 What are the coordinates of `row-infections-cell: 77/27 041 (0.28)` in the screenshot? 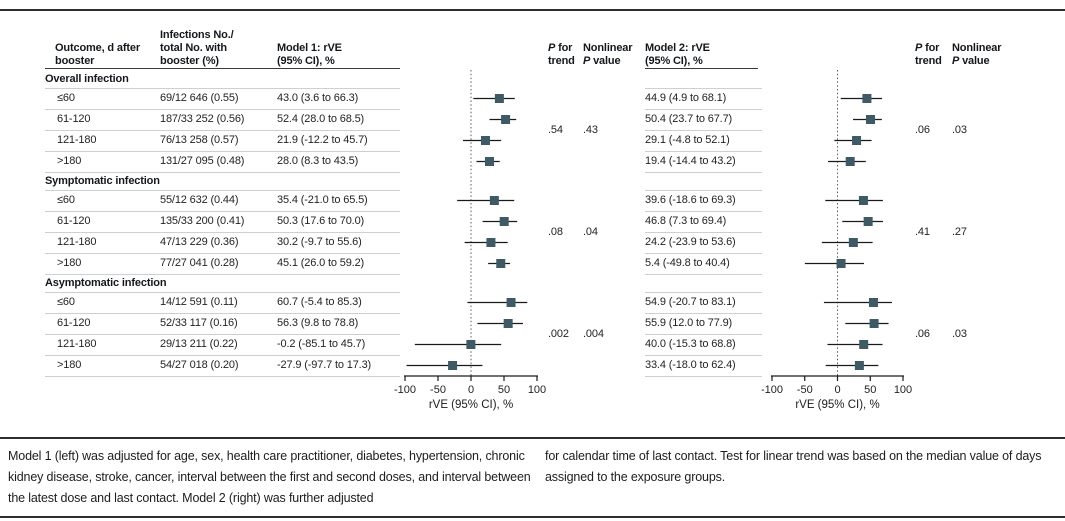 It's located at (199, 263).